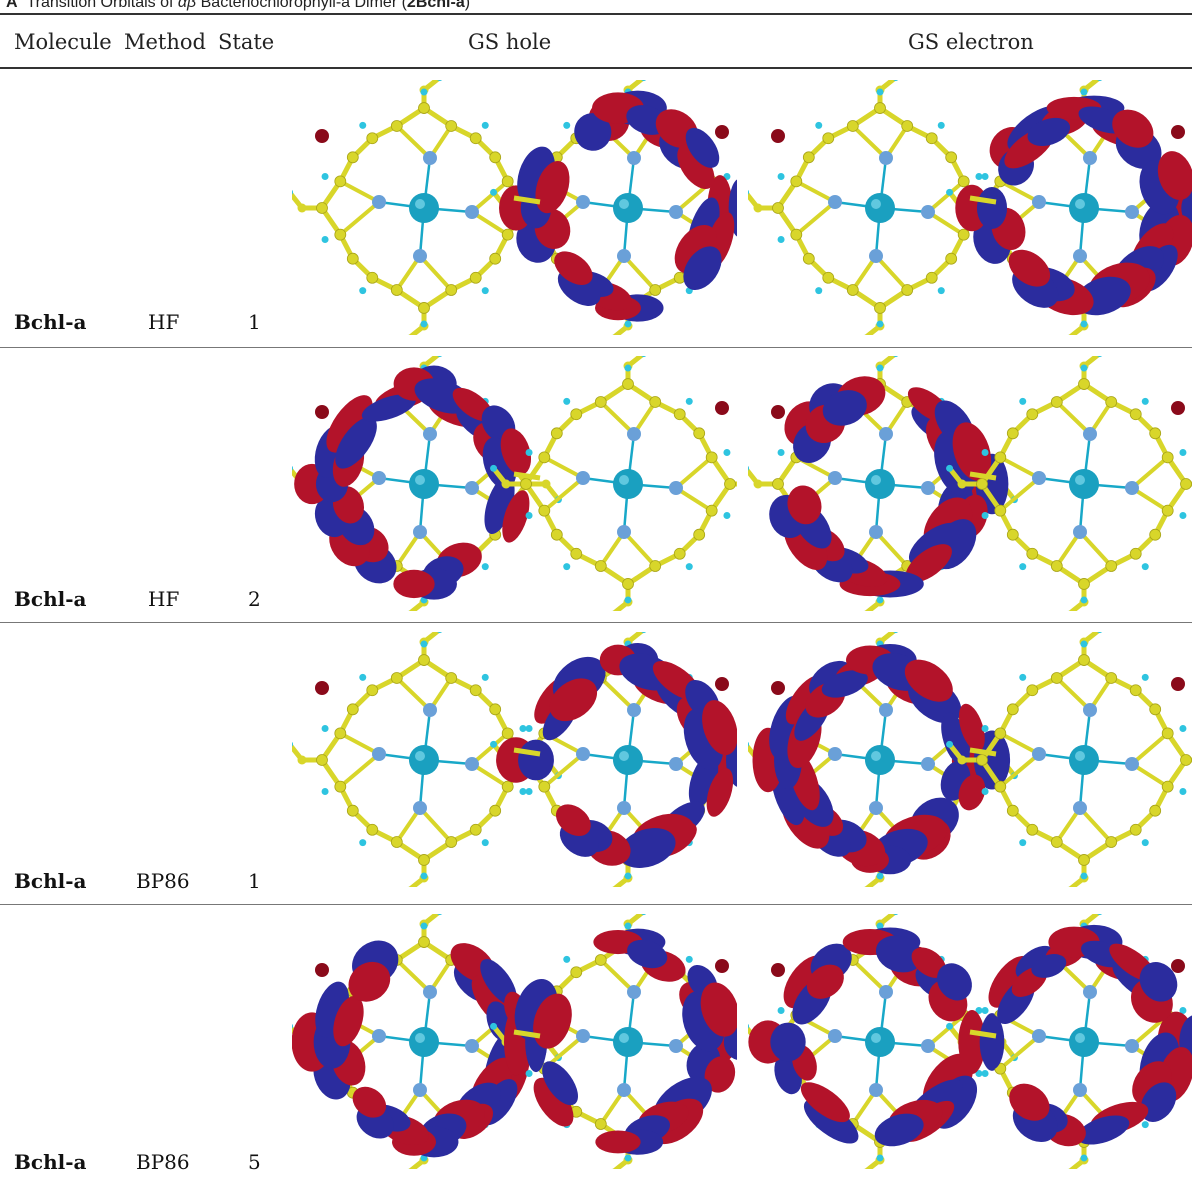  I want to click on top-rule, so click(596, 14).